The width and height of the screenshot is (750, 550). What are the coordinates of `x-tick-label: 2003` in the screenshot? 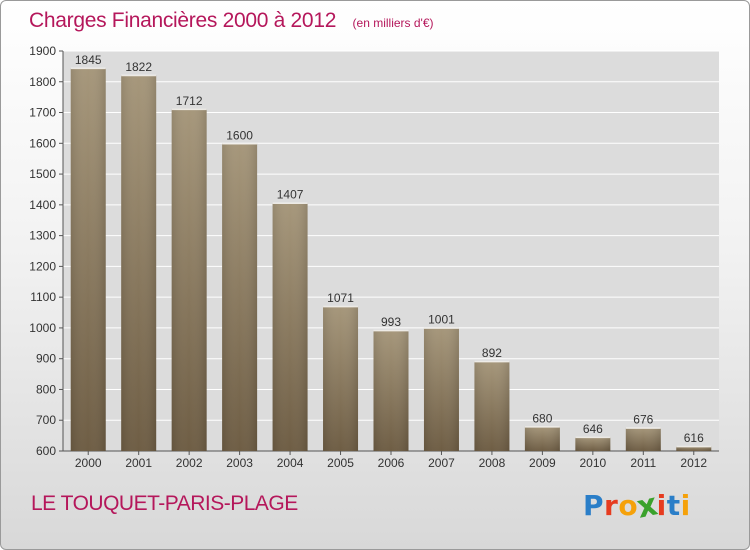 It's located at (239, 463).